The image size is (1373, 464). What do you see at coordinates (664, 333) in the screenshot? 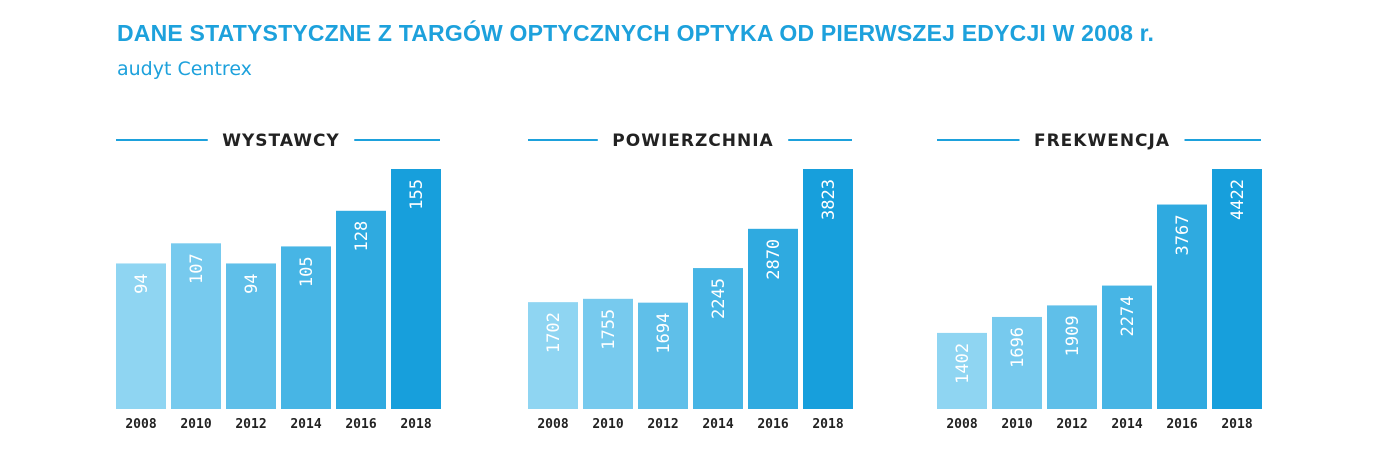
I see `bar-value-label: 1694` at bounding box center [664, 333].